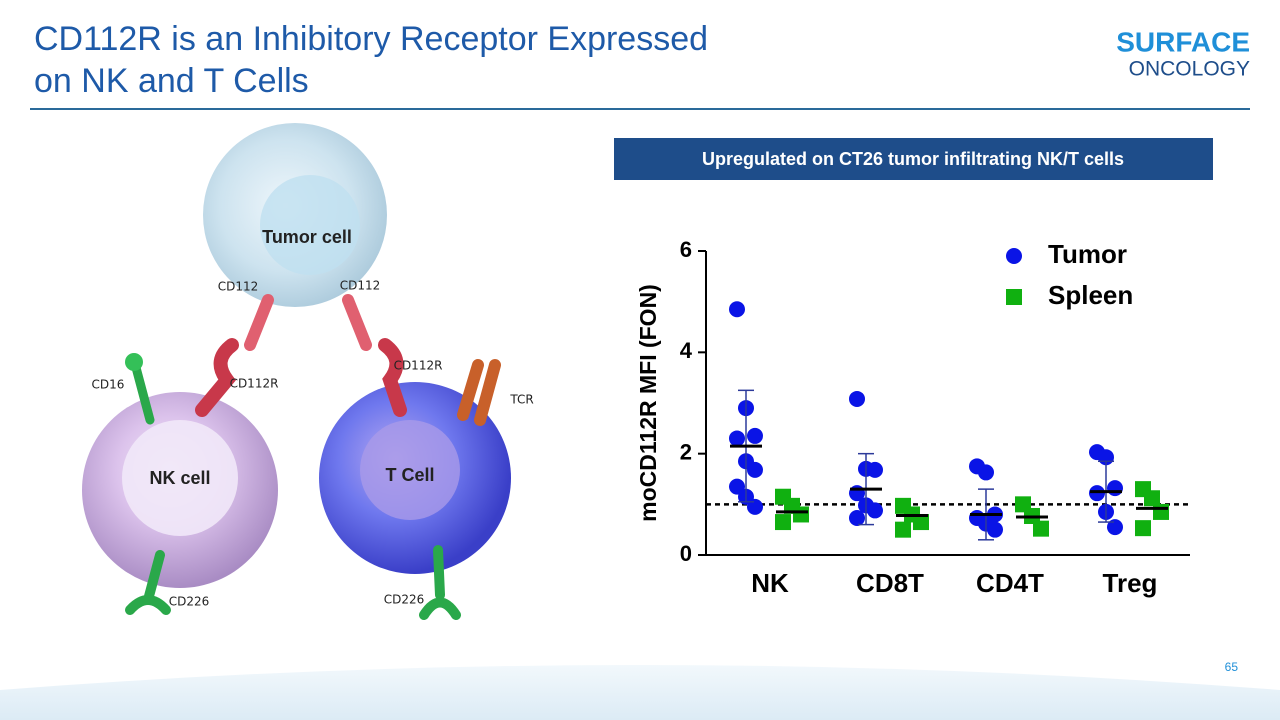 The width and height of the screenshot is (1280, 720). What do you see at coordinates (1183, 41) in the screenshot?
I see `logo: SURFACE` at bounding box center [1183, 41].